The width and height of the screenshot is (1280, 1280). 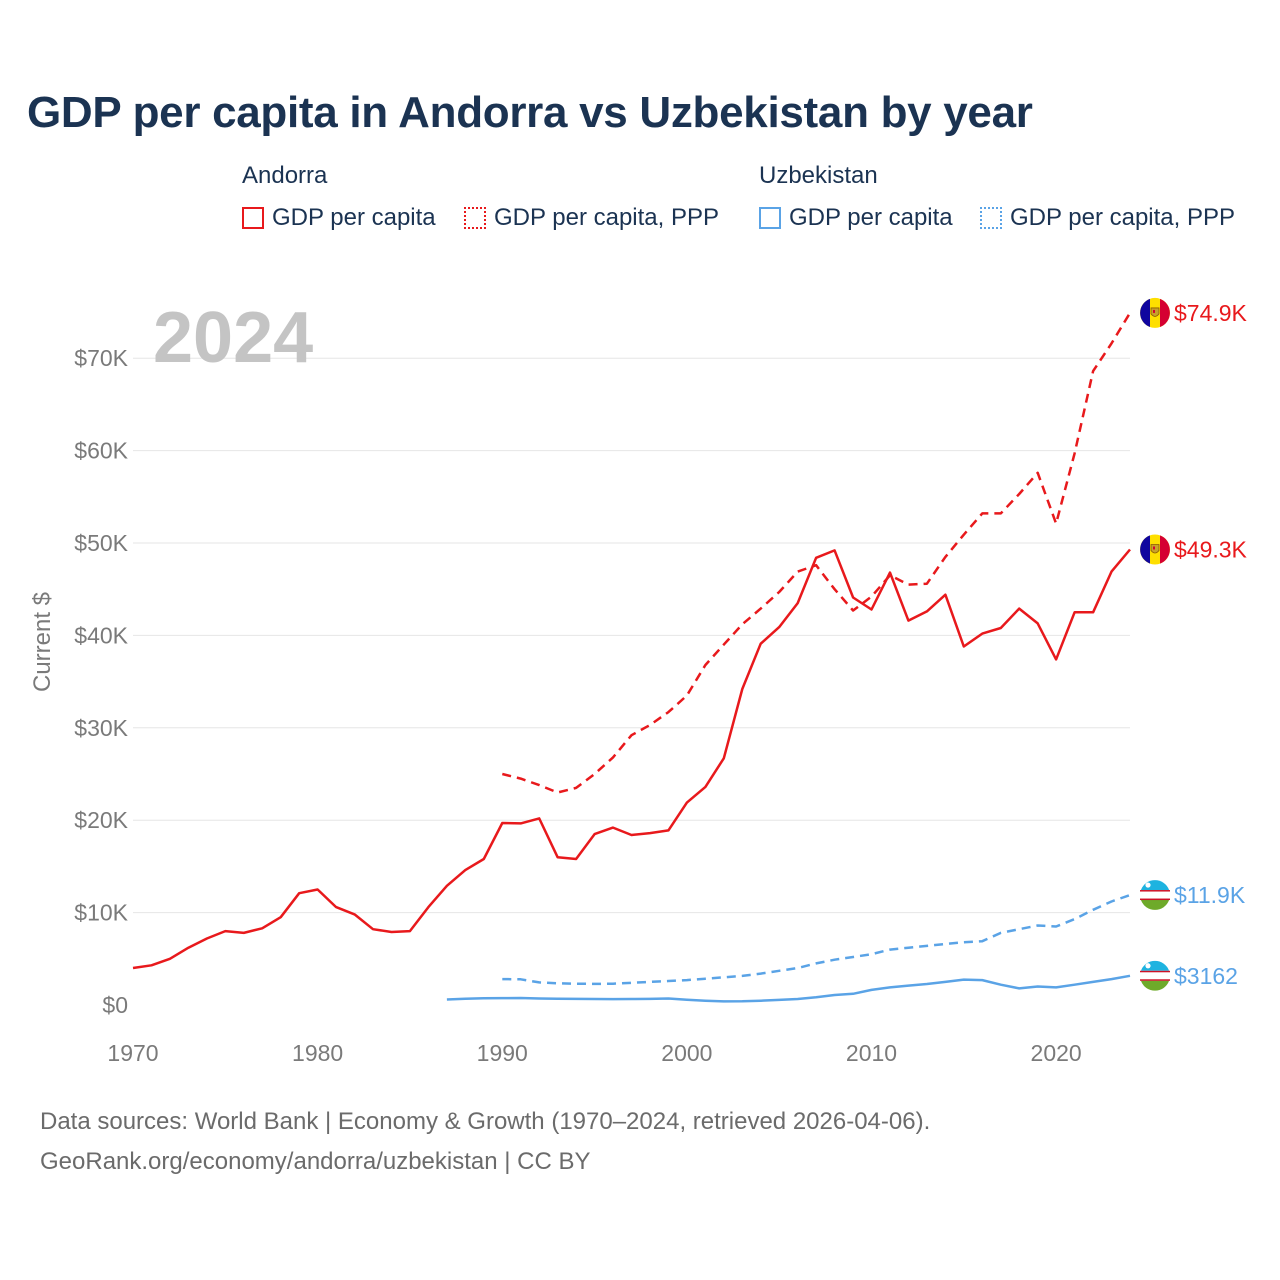 I want to click on y-tick-label: $20K, so click(x=101, y=820).